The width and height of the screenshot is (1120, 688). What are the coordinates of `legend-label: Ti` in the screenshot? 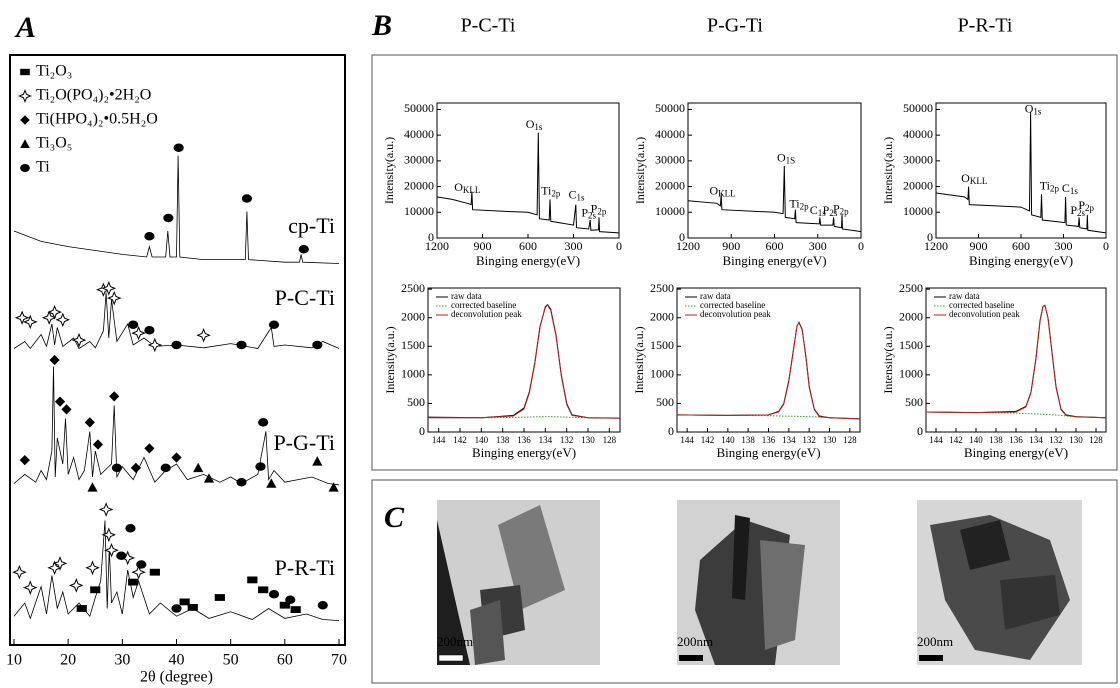 It's located at (43, 167).